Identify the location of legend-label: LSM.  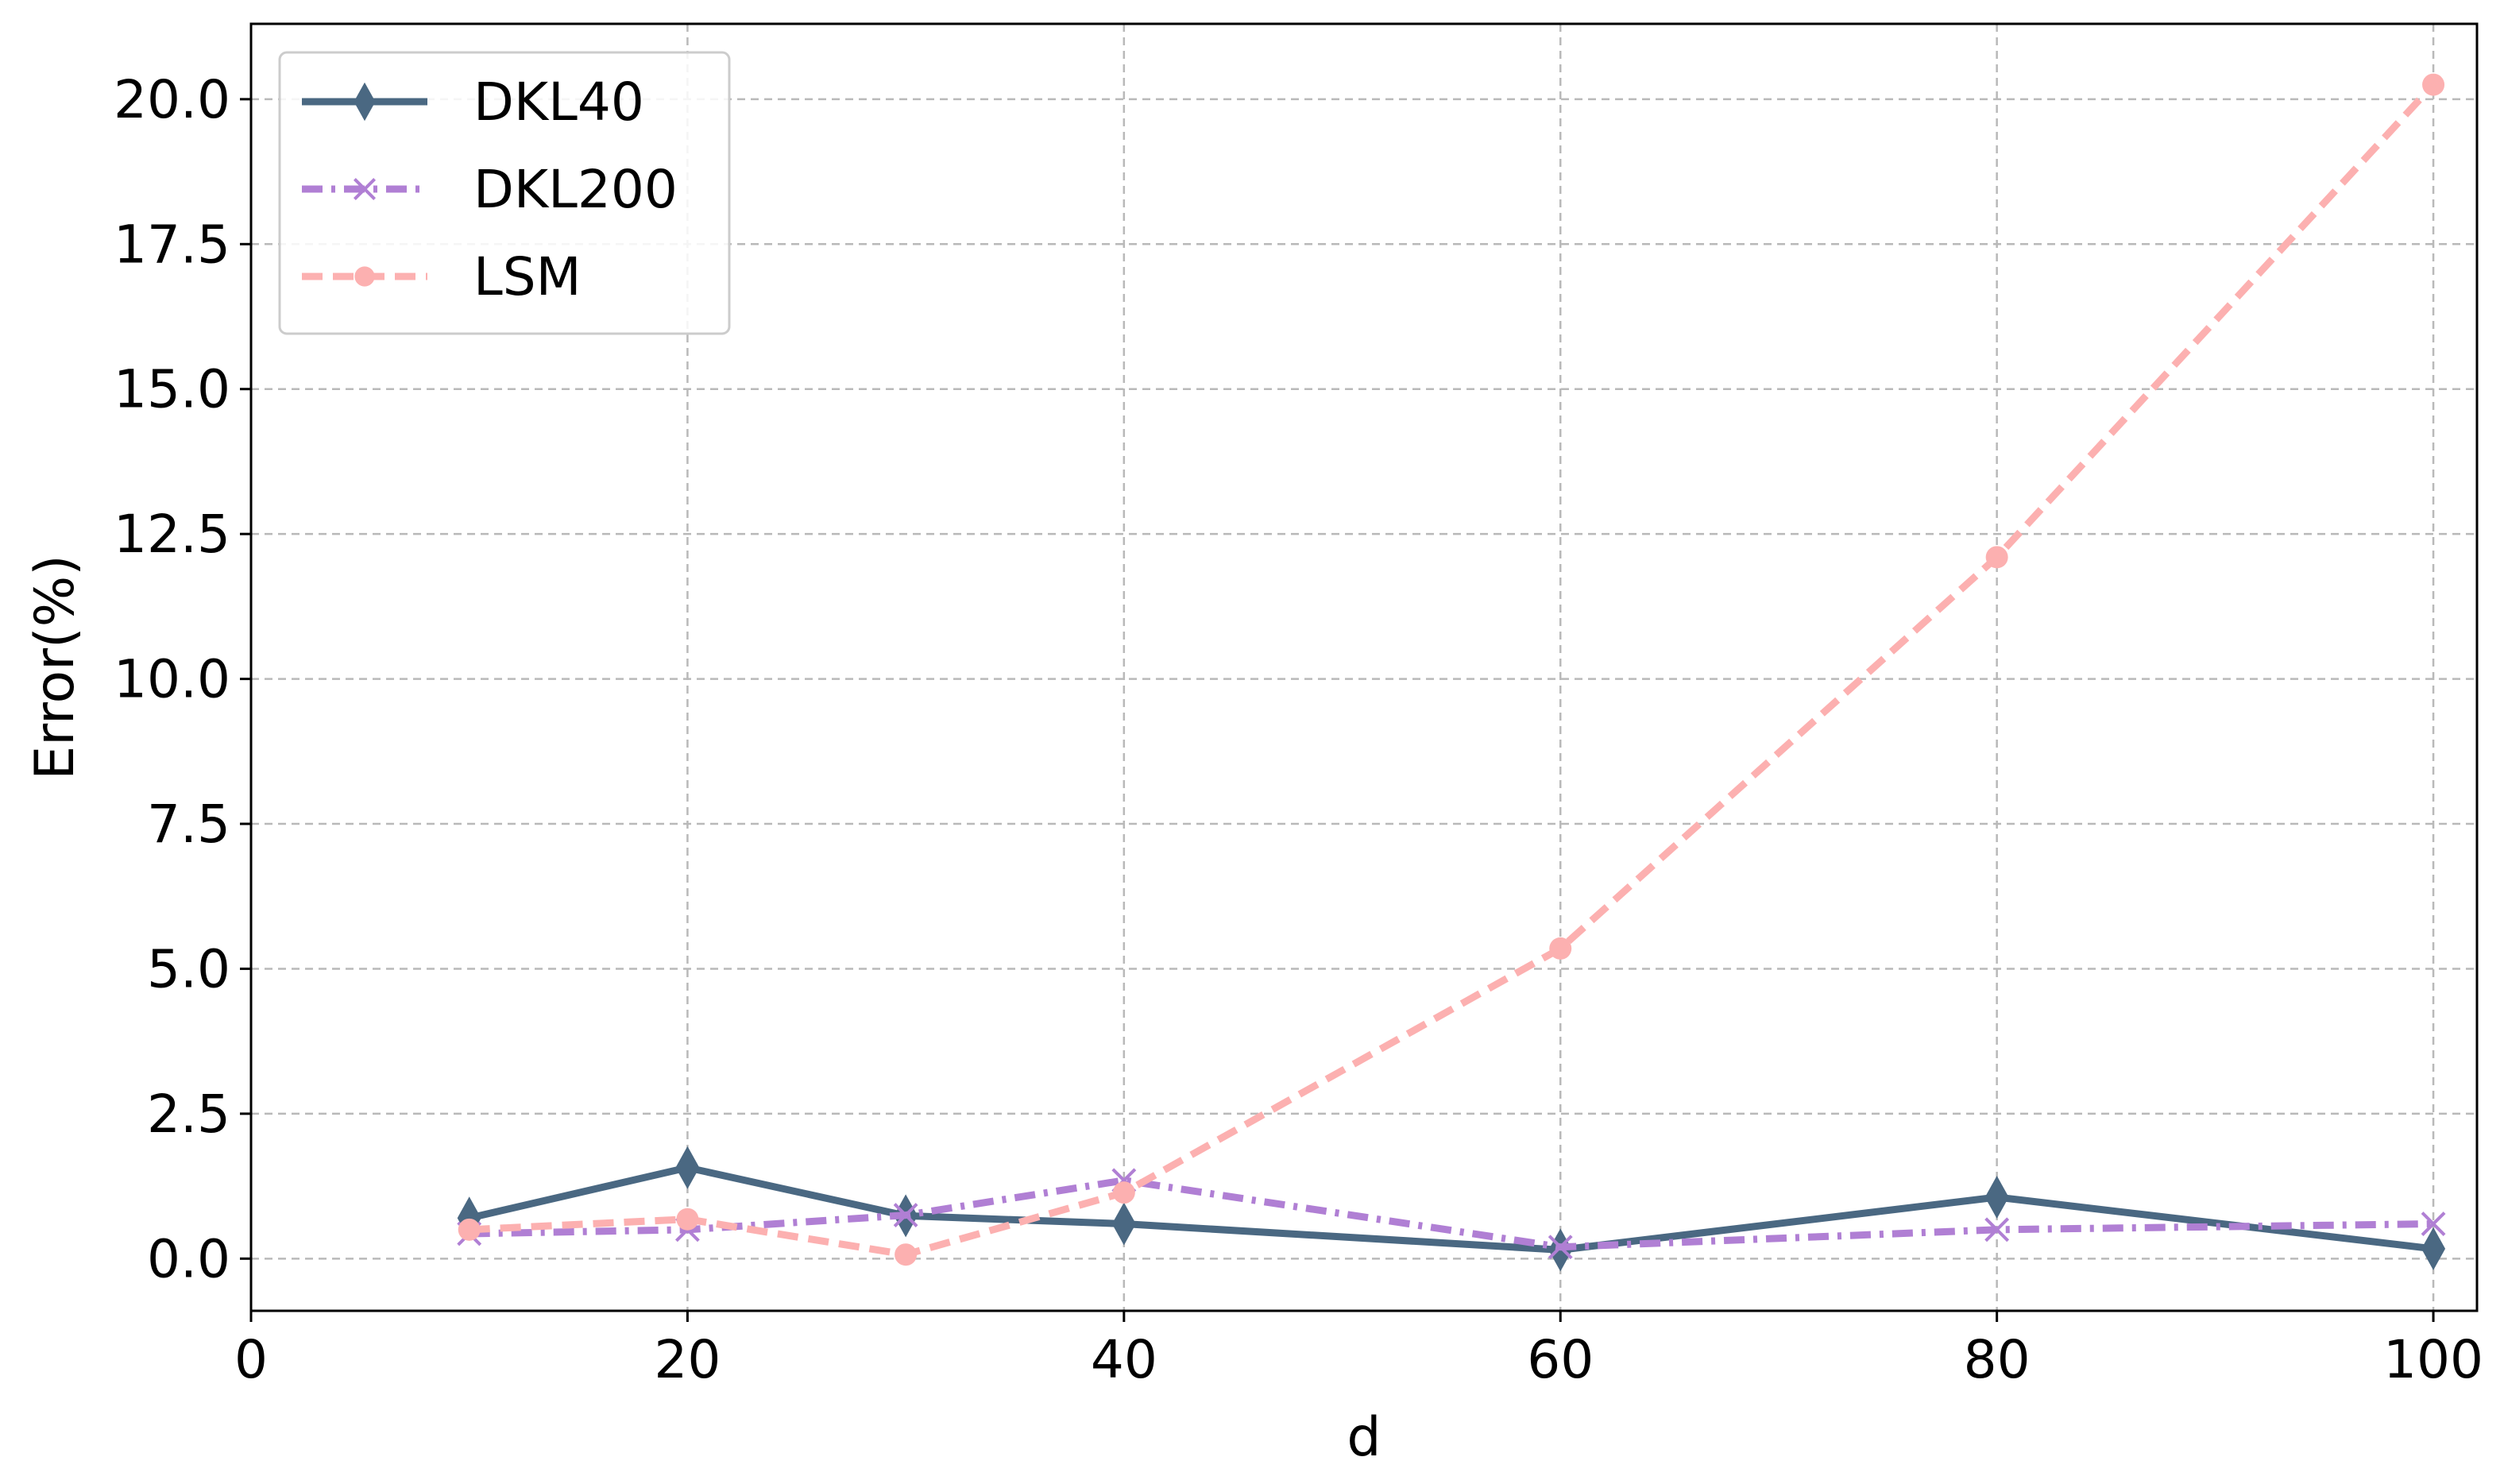
(527, 276).